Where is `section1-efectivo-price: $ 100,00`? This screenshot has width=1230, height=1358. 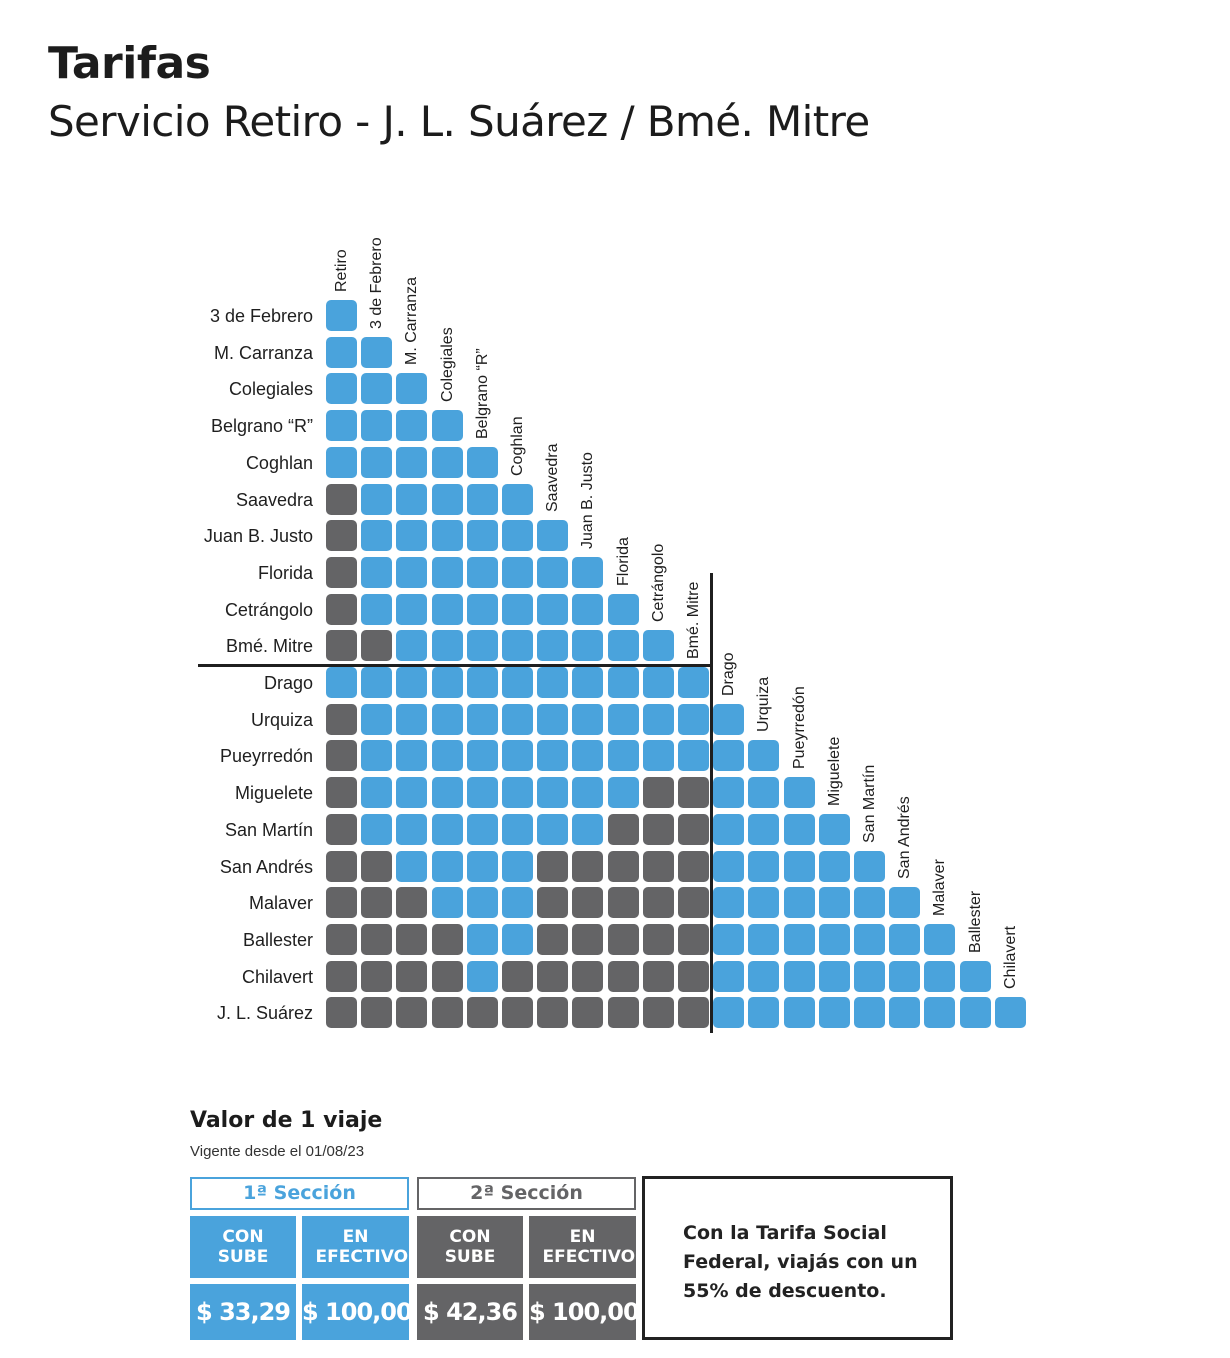
section1-efectivo-price: $ 100,00 is located at coordinates (357, 1312).